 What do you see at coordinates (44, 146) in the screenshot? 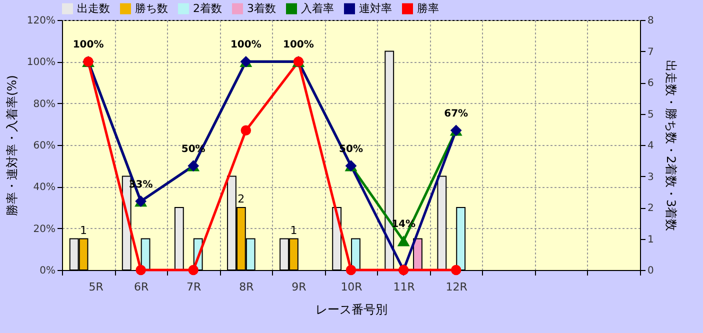
I see `y-tick-label: 60%` at bounding box center [44, 146].